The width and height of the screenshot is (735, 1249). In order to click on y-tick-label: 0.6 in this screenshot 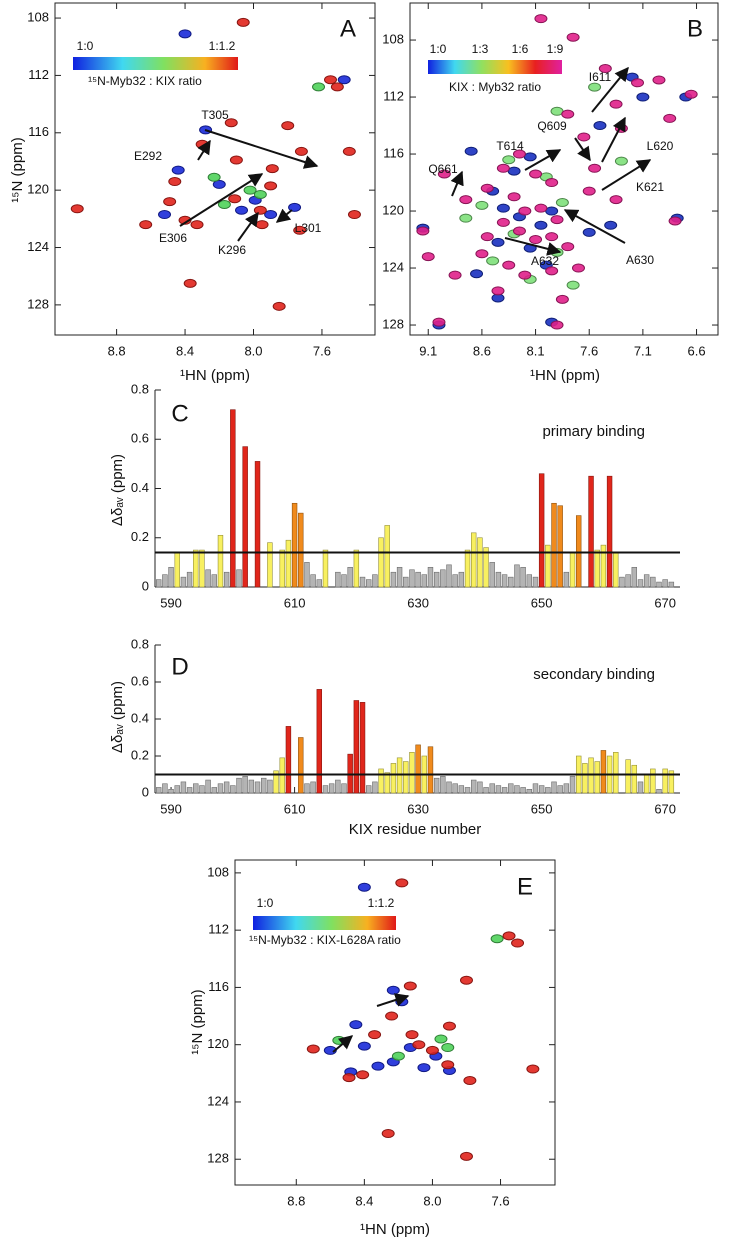, I will do `click(140, 680)`.